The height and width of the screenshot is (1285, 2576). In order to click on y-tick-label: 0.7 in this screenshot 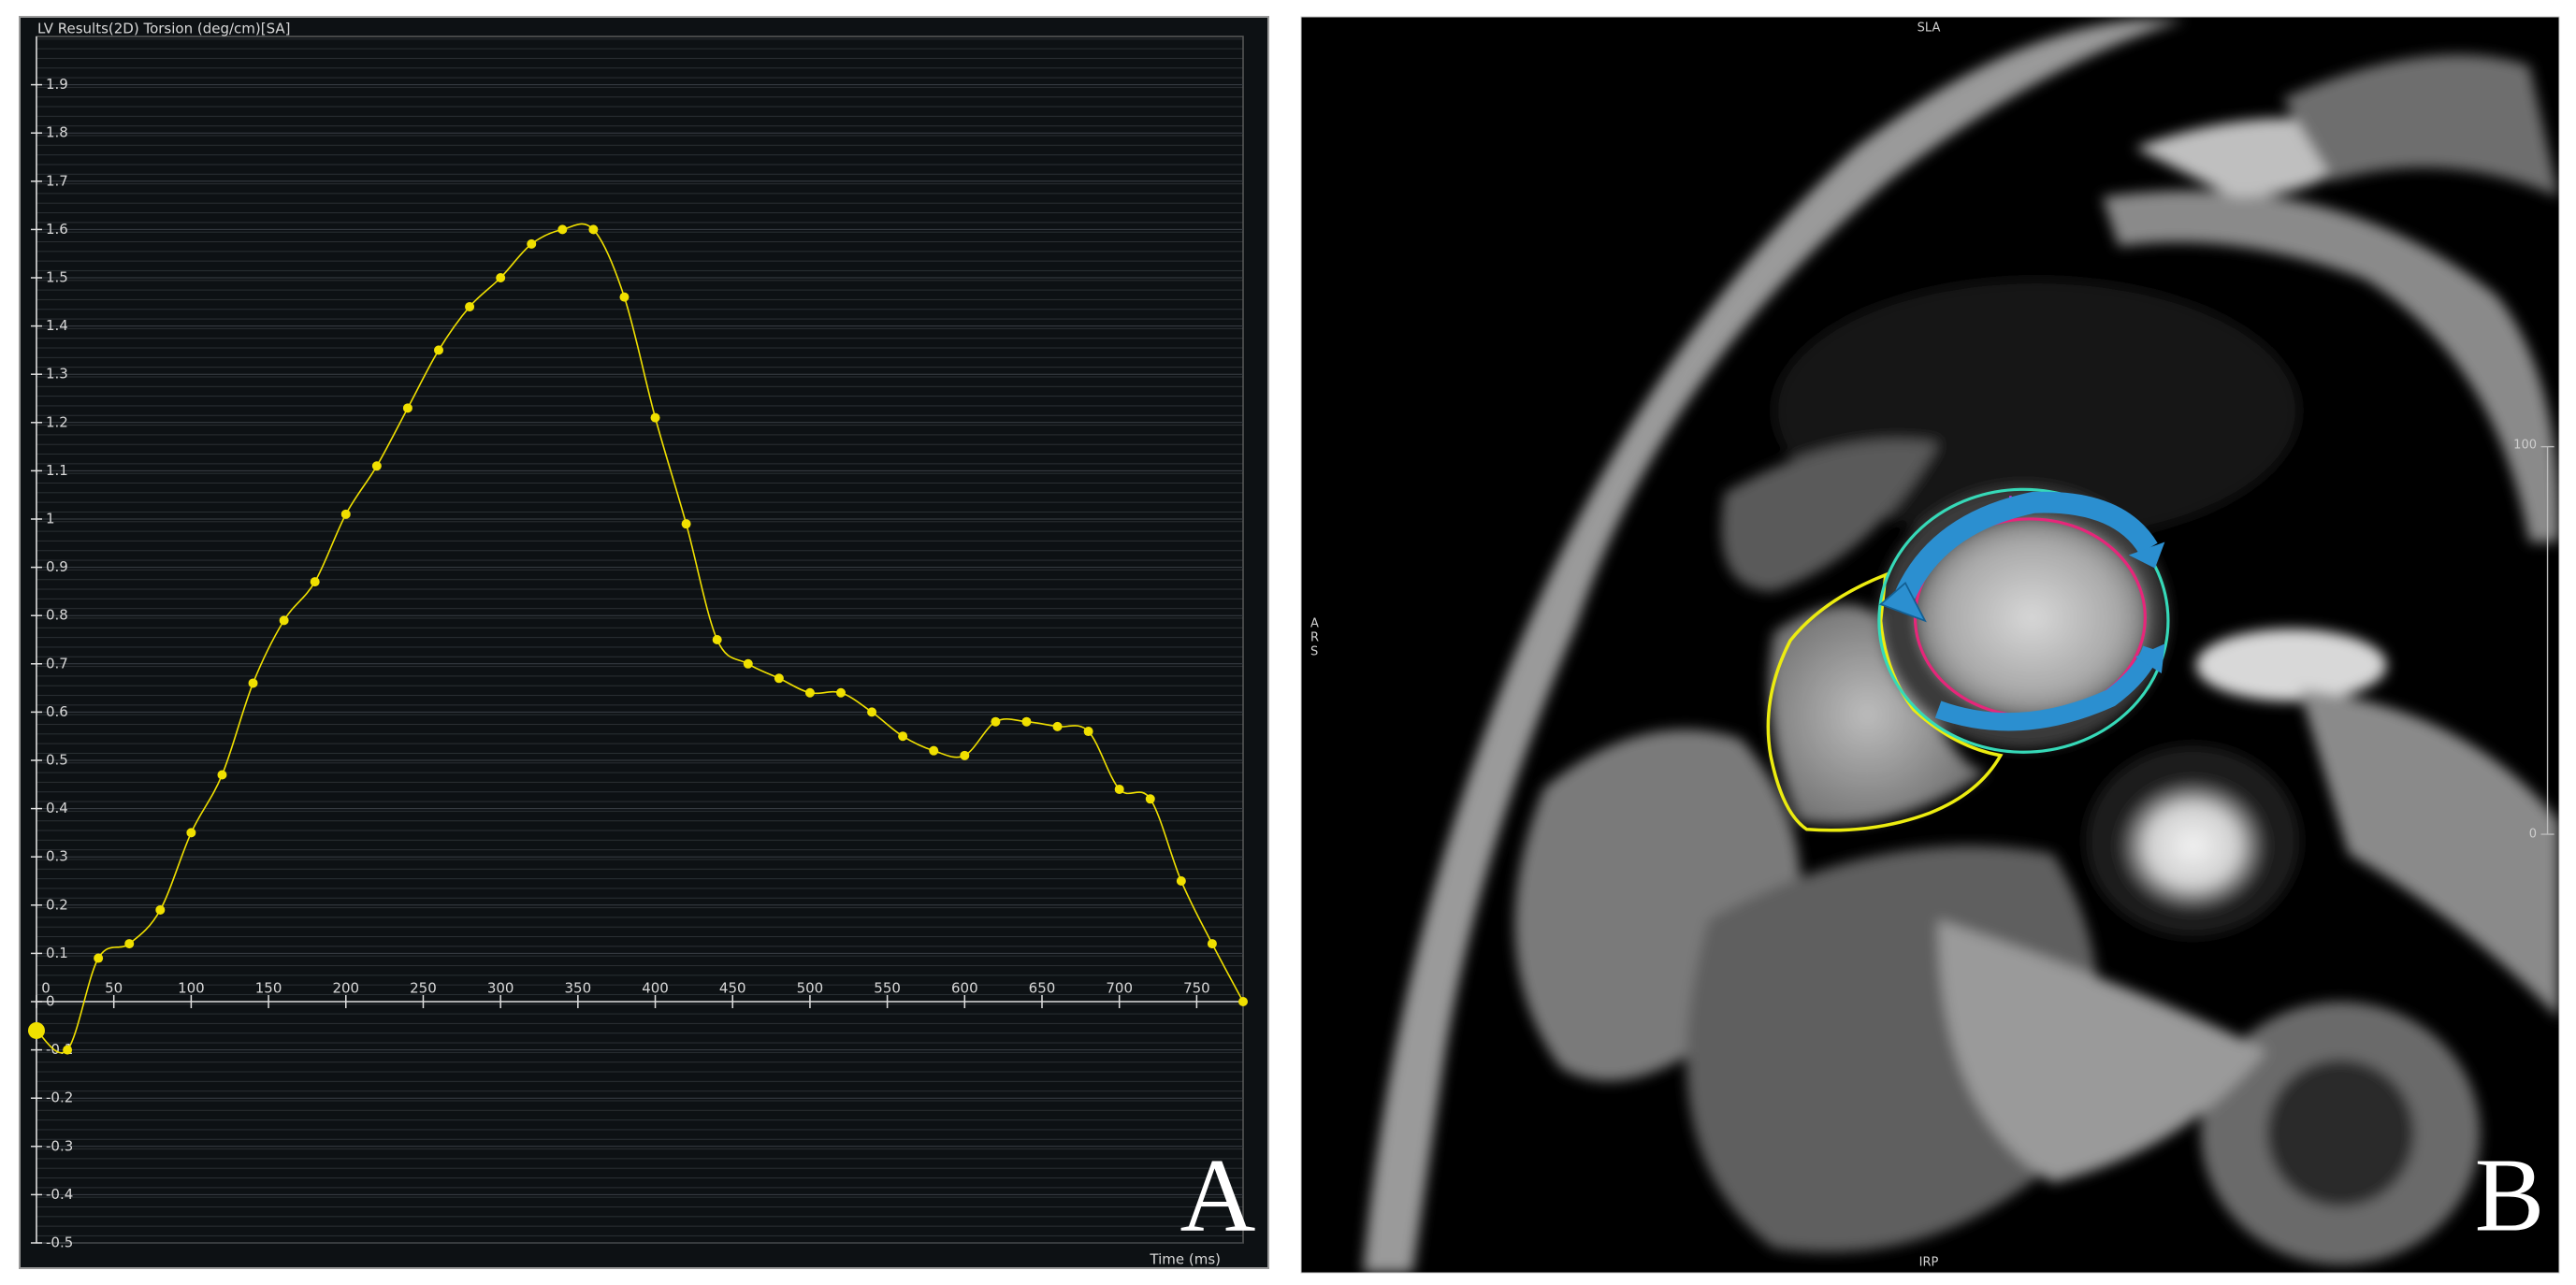, I will do `click(57, 663)`.